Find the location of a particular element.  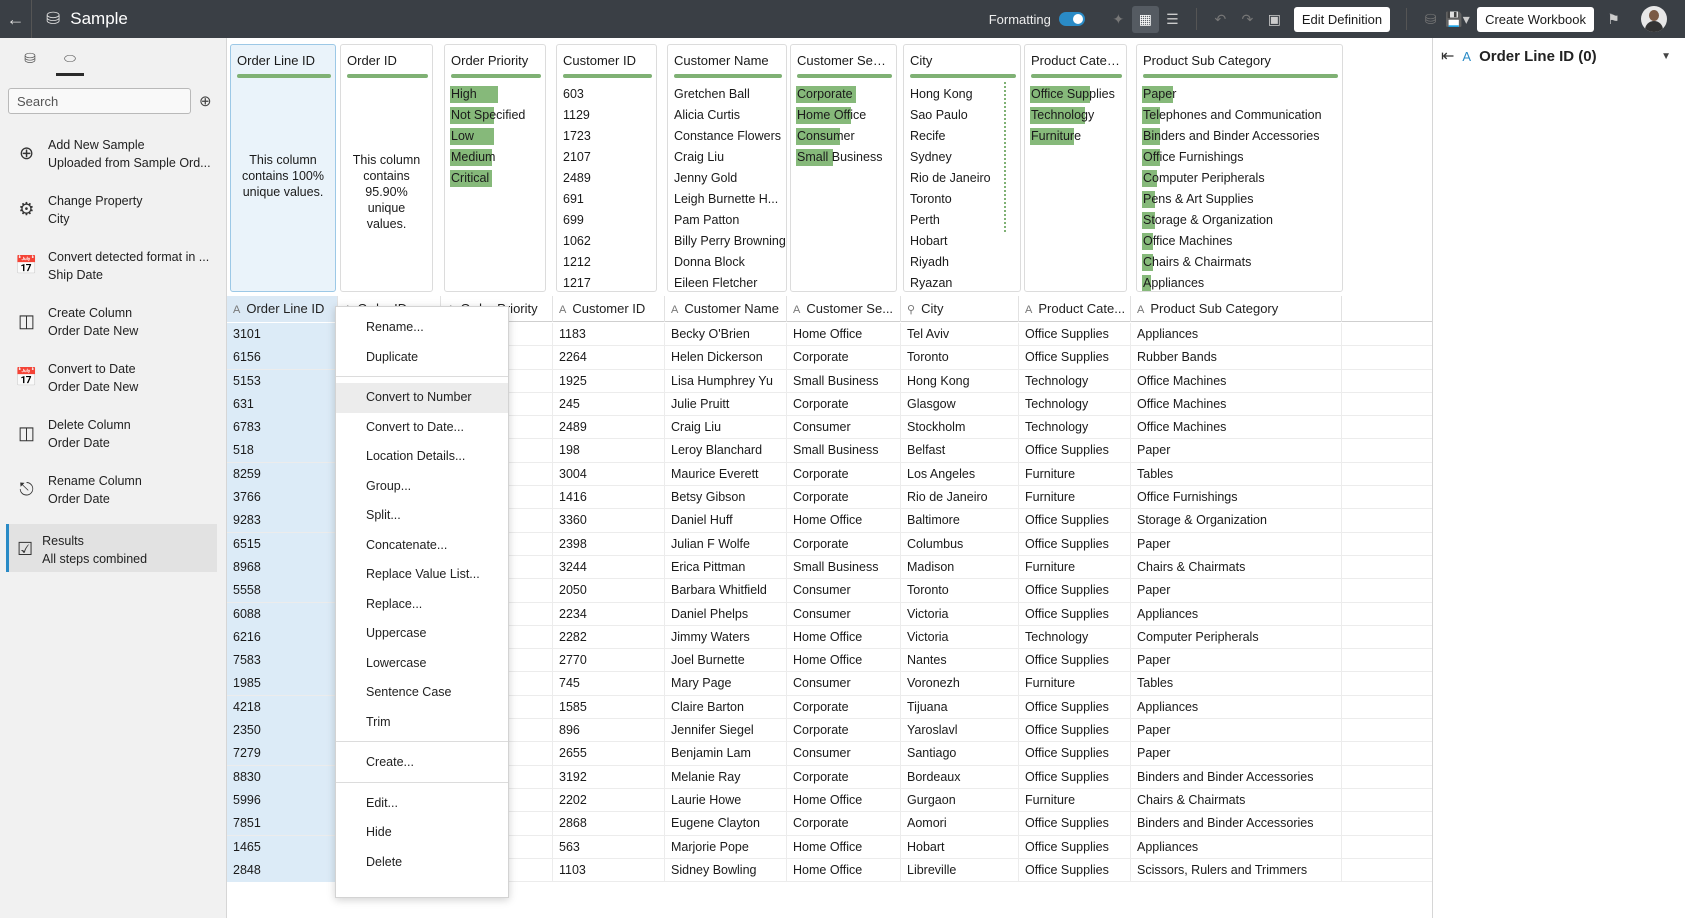

profile-value: Low is located at coordinates (495, 136).